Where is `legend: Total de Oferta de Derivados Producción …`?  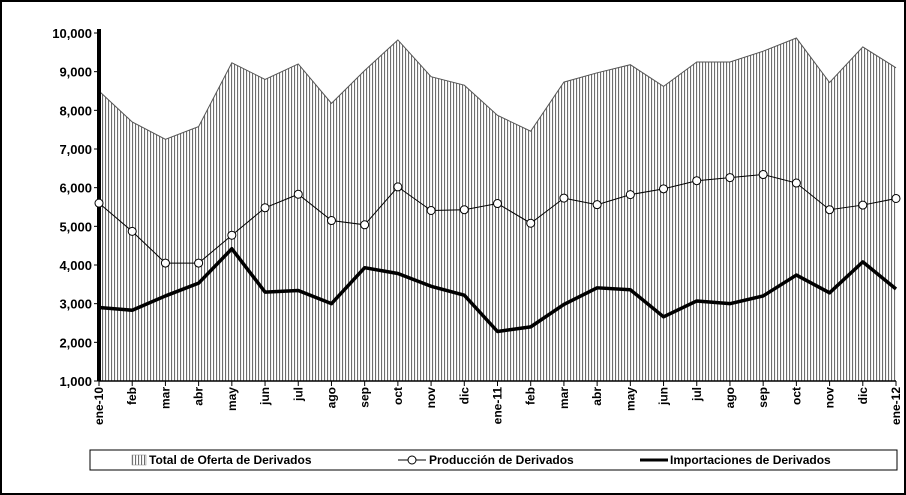 legend: Total de Oferta de Derivados Producción … is located at coordinates (493, 460).